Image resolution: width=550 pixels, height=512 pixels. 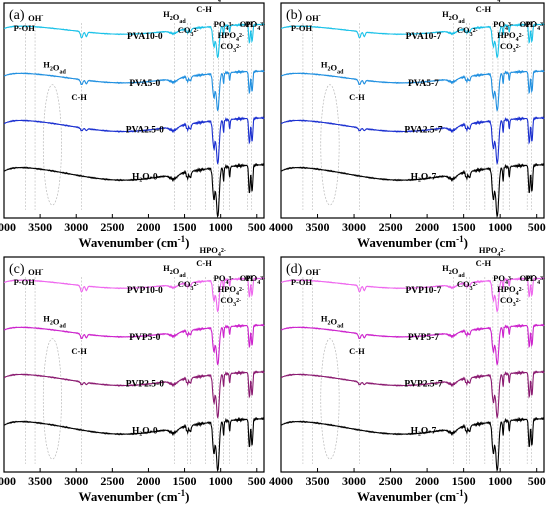 What do you see at coordinates (510, 290) in the screenshot?
I see `annotation-label: HPO42-` at bounding box center [510, 290].